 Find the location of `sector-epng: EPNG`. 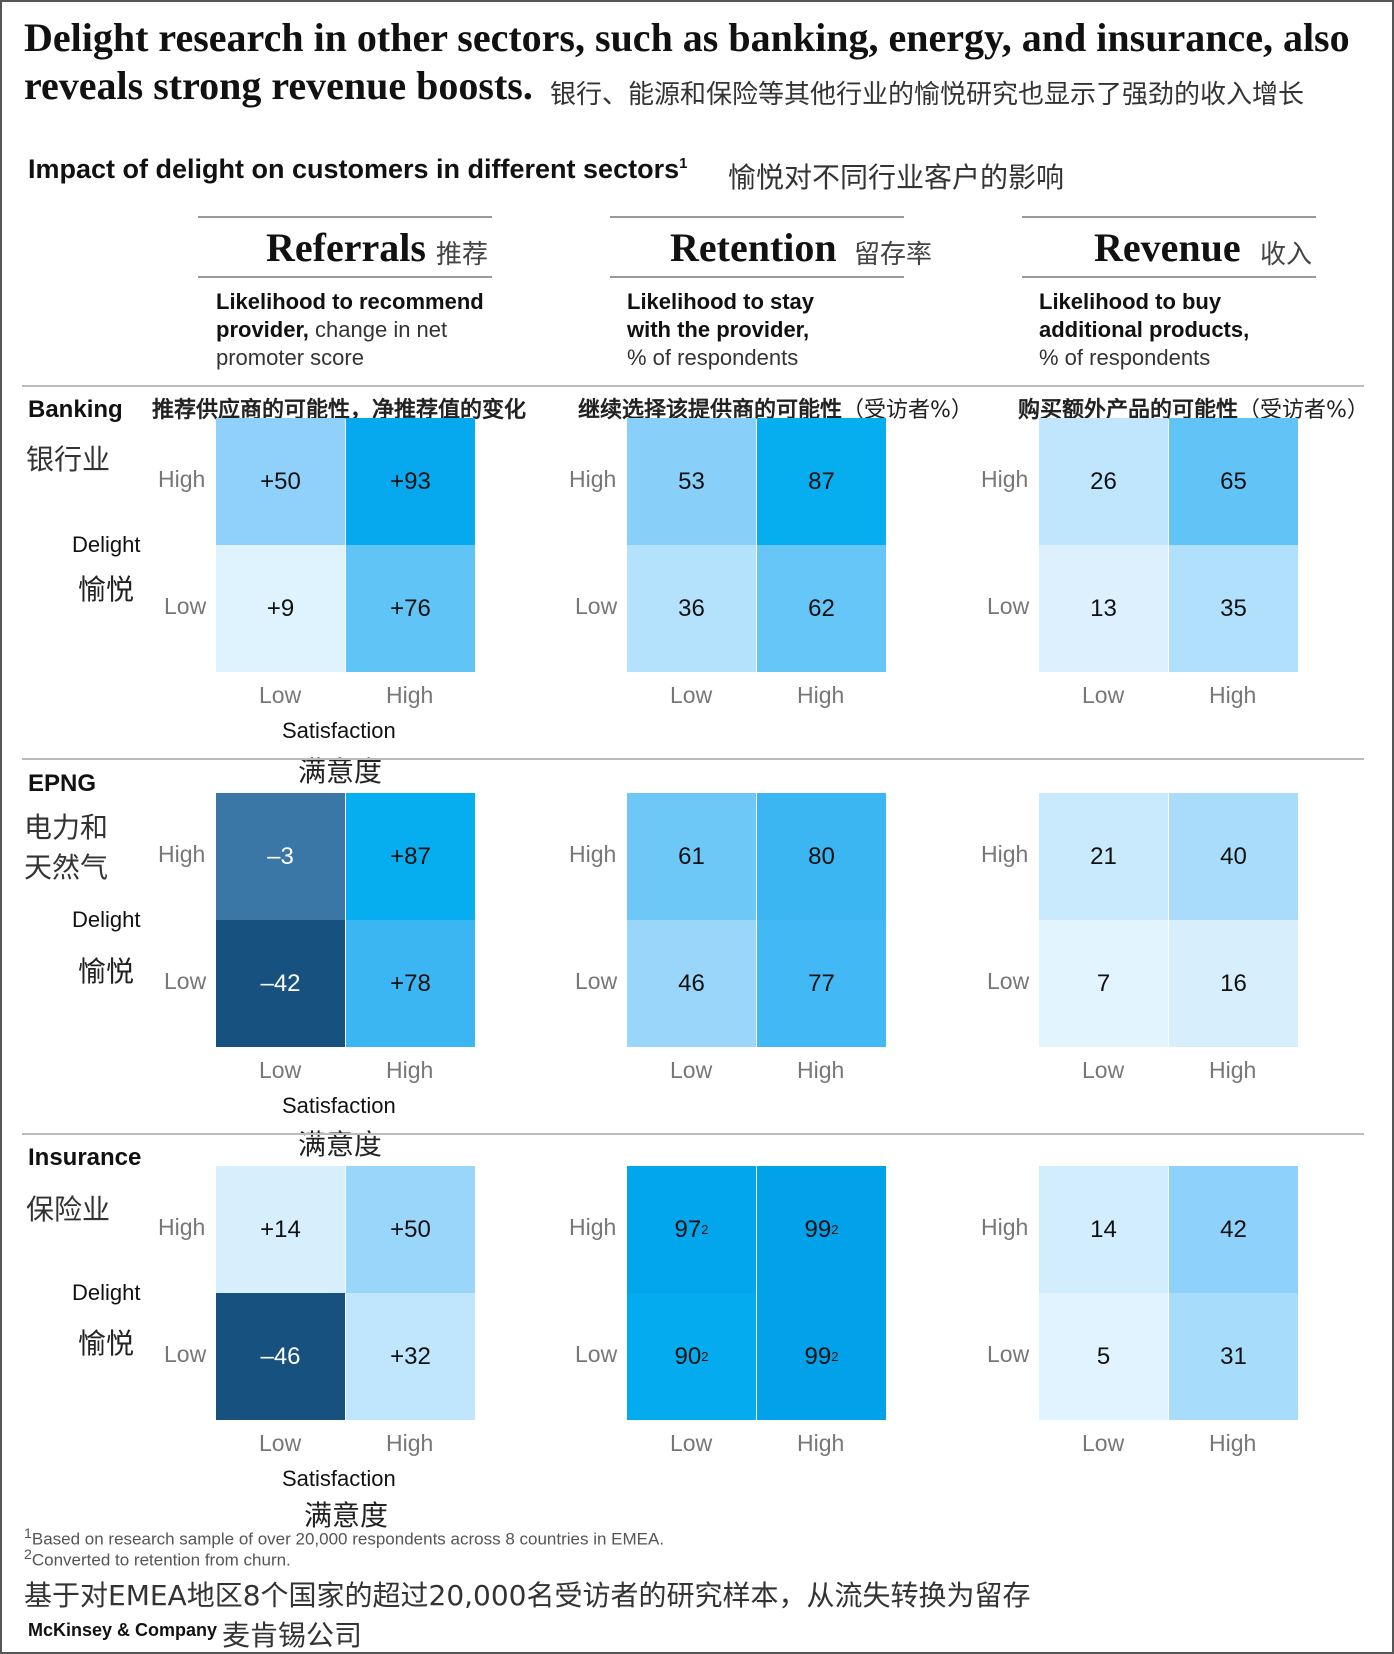

sector-epng: EPNG is located at coordinates (62, 783).